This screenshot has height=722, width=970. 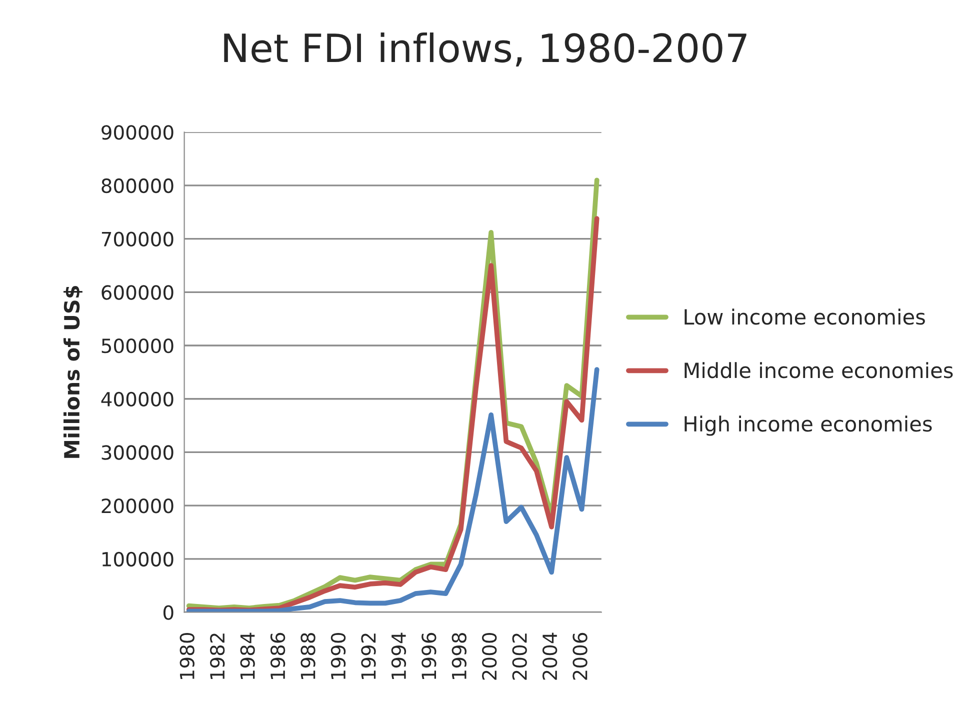 What do you see at coordinates (137, 399) in the screenshot?
I see `y-tick-label: 400000` at bounding box center [137, 399].